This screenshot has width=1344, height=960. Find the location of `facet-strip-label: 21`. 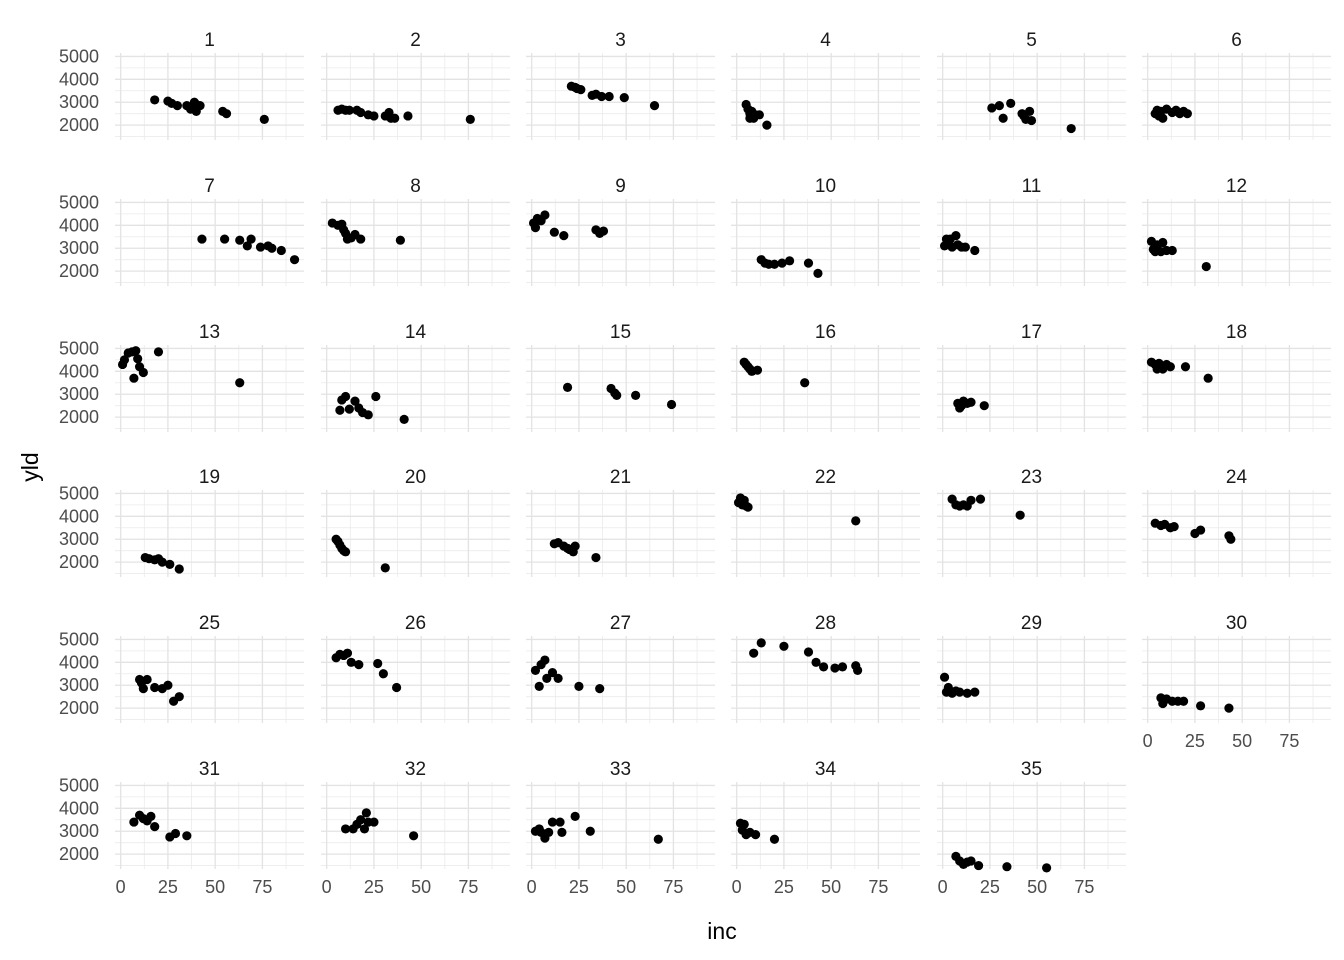

facet-strip-label: 21 is located at coordinates (620, 477).